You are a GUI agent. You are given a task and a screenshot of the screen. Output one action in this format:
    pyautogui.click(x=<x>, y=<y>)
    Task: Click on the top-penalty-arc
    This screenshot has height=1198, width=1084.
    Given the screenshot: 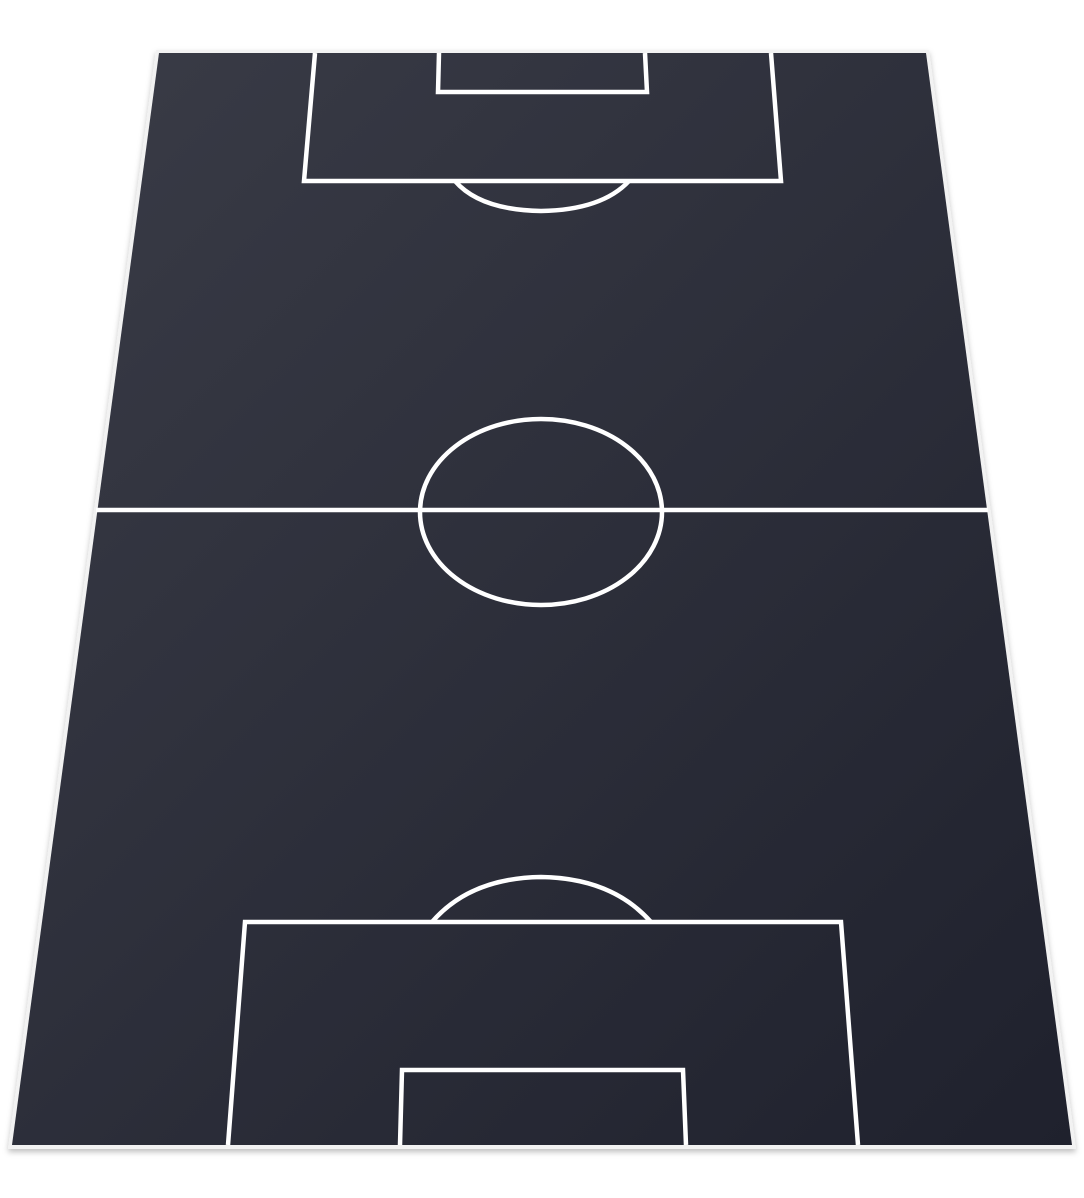 What is the action you would take?
    pyautogui.click(x=542, y=196)
    